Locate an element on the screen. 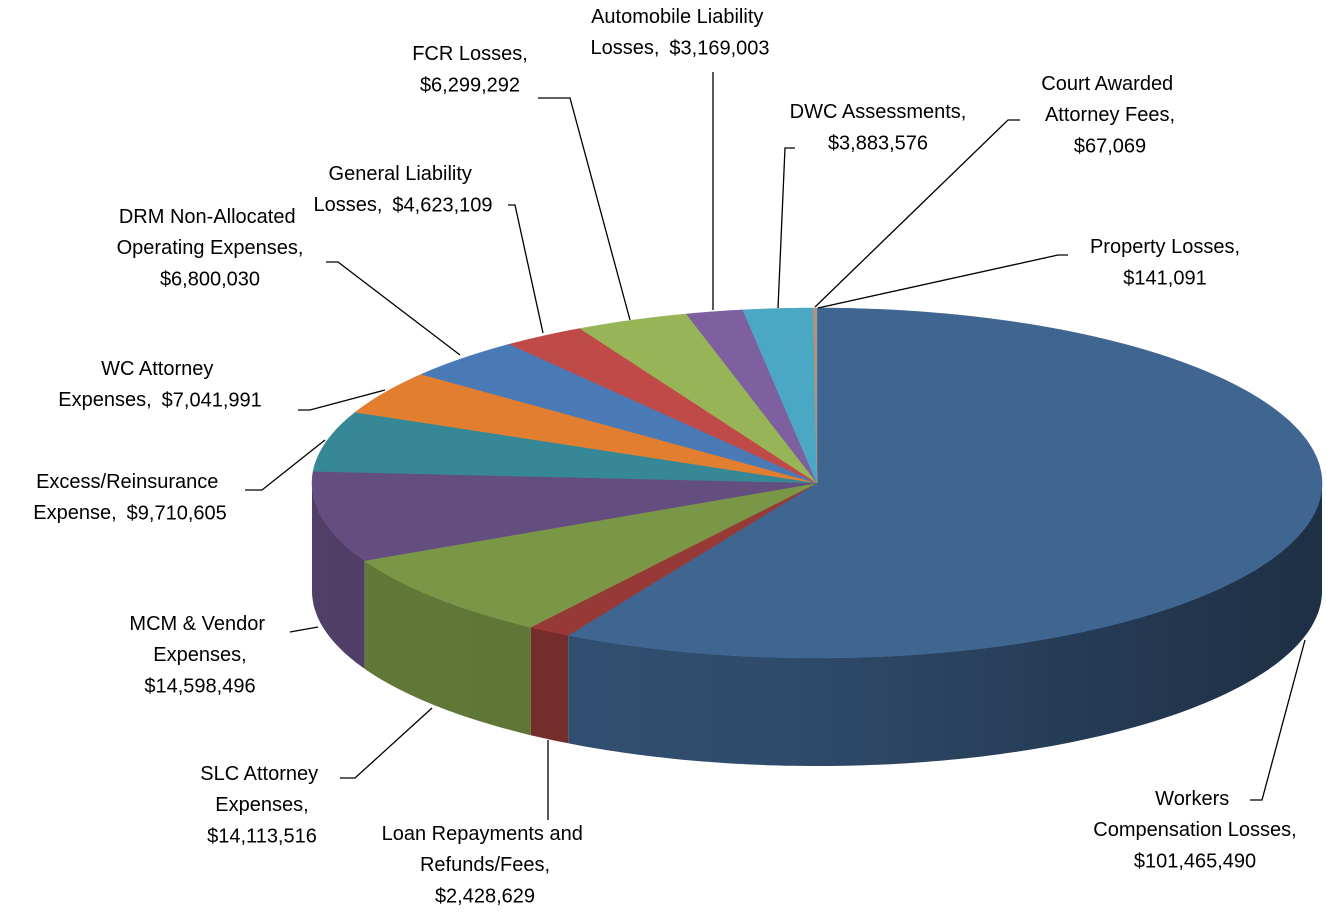  label-line: DRM Non-Allocated is located at coordinates (210, 217).